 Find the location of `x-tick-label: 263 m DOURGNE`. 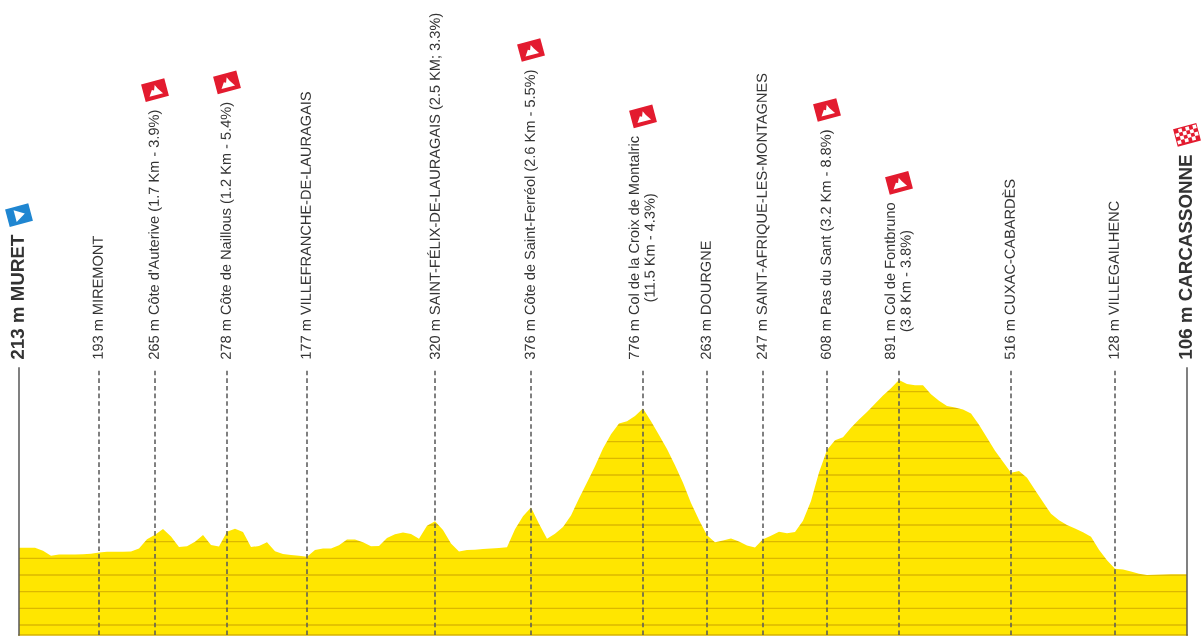

x-tick-label: 263 m DOURGNE is located at coordinates (705, 300).